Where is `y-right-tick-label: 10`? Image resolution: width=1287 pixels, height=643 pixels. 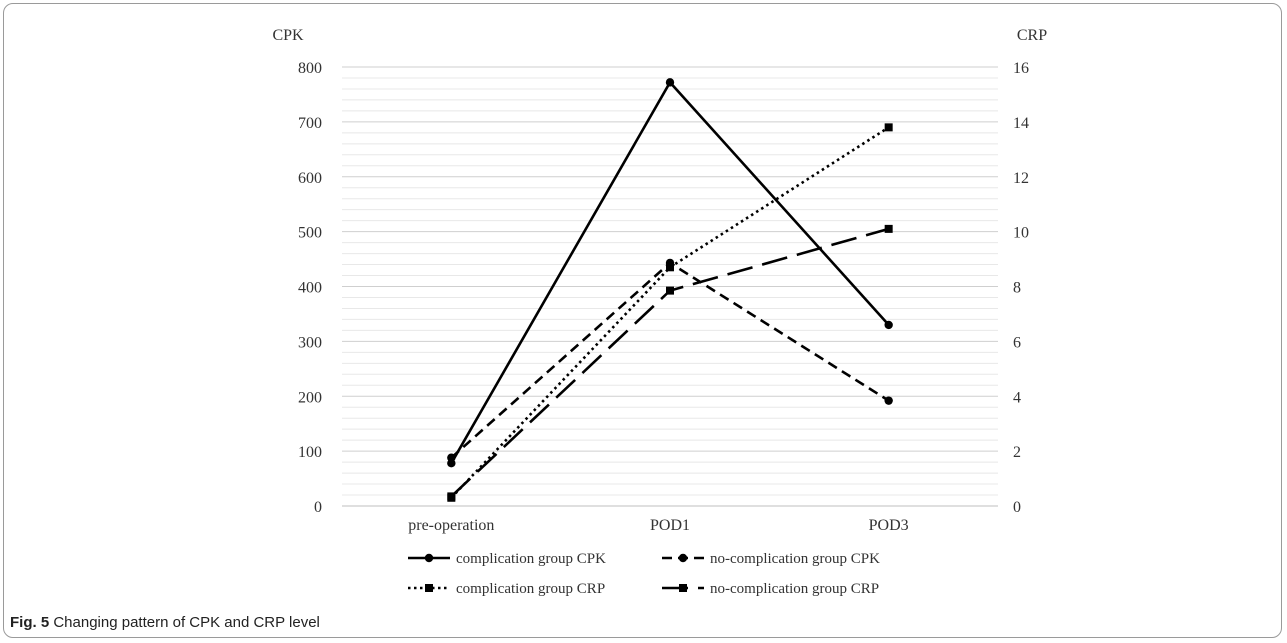
y-right-tick-label: 10 is located at coordinates (1021, 233).